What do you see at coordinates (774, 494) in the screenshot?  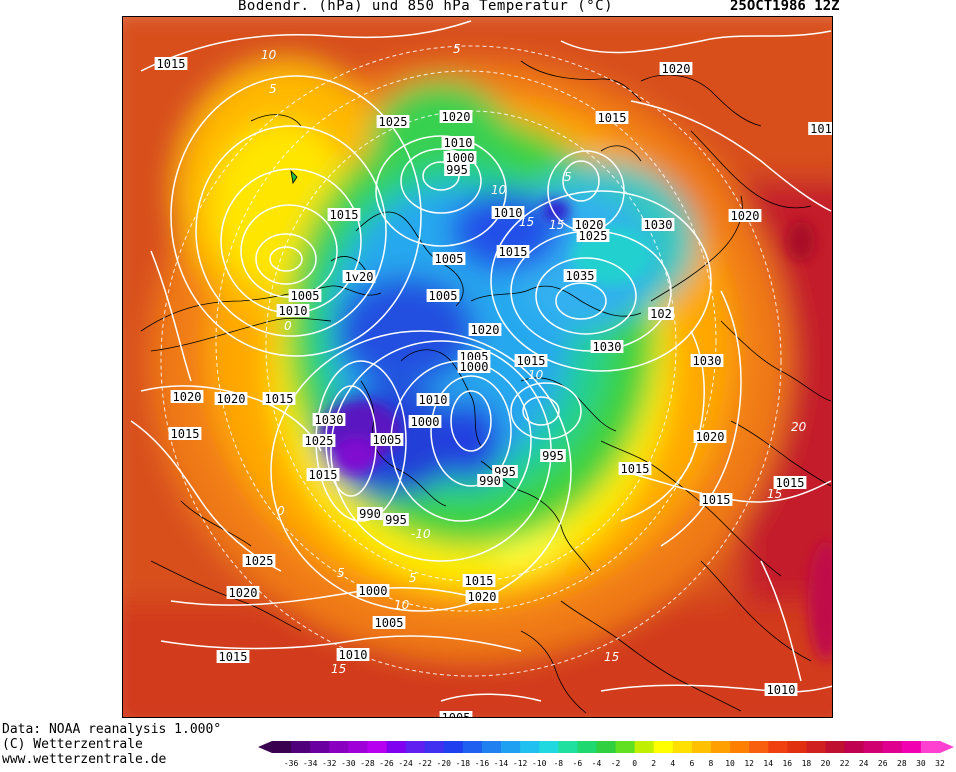 I see `isotherm-label: 15` at bounding box center [774, 494].